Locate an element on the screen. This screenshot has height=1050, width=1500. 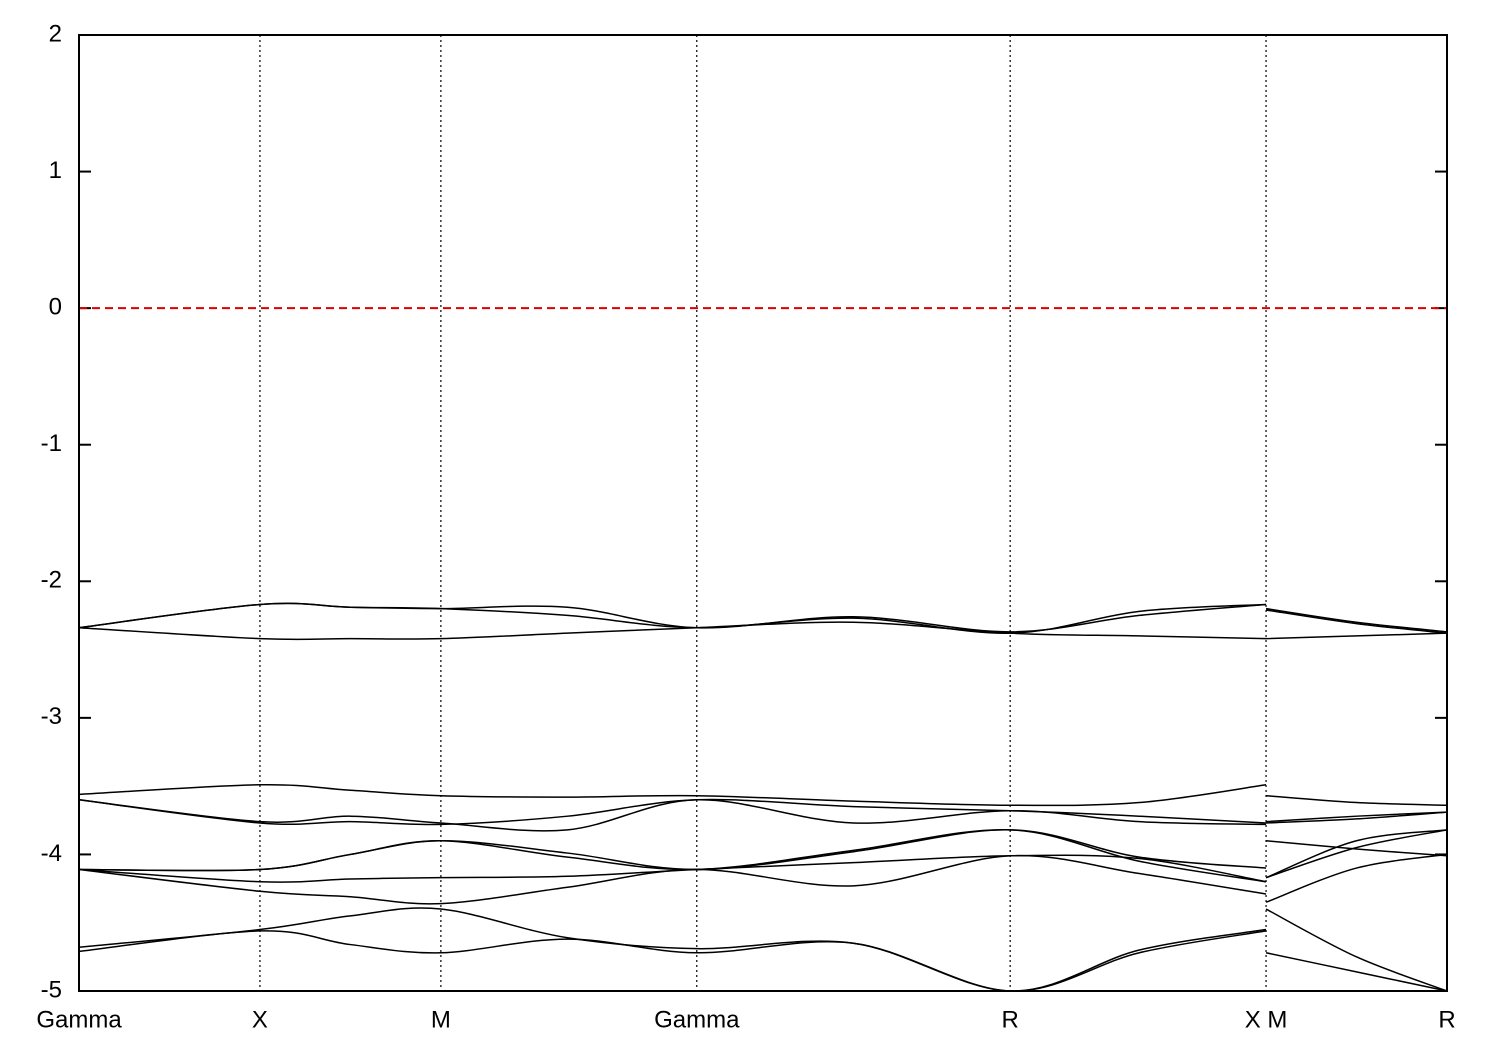
y-tick-label: -5 is located at coordinates (51, 989).